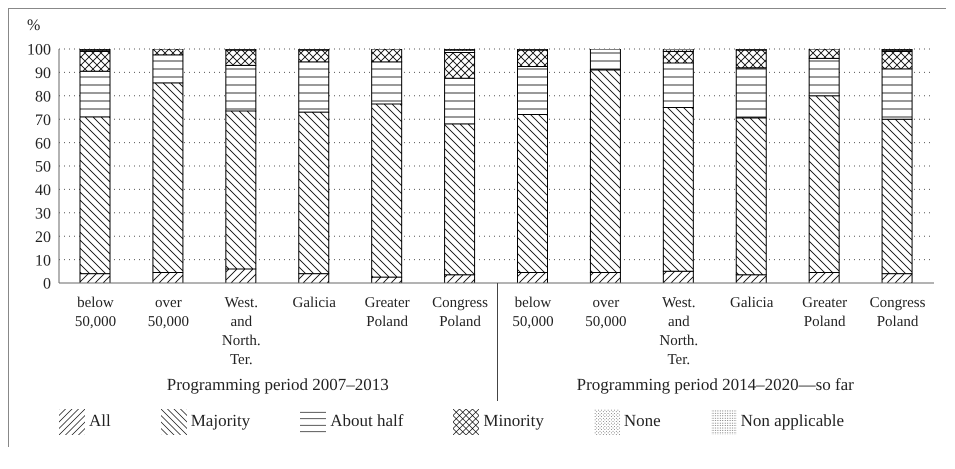 This screenshot has width=955, height=469. I want to click on y-tick-label: 50, so click(43, 167).